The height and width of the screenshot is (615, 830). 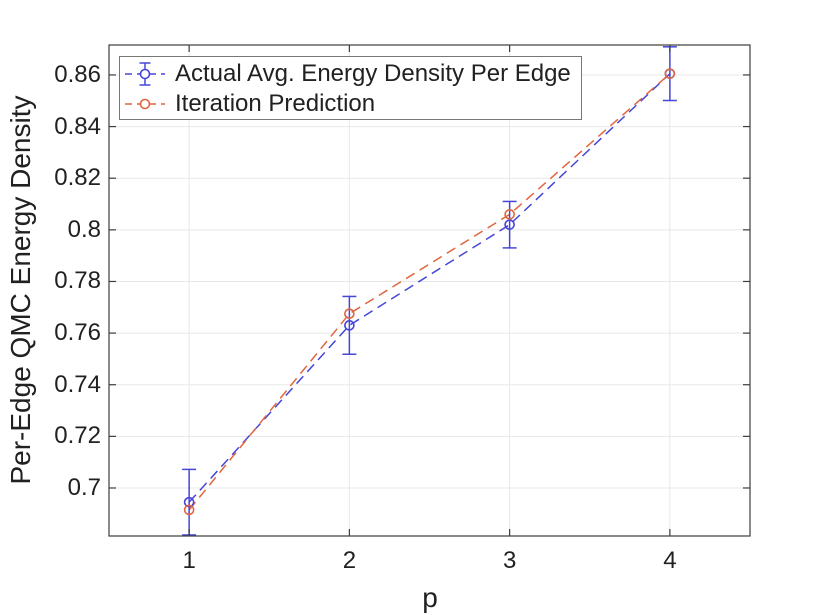 What do you see at coordinates (77, 178) in the screenshot?
I see `y-tick-label: 0.82` at bounding box center [77, 178].